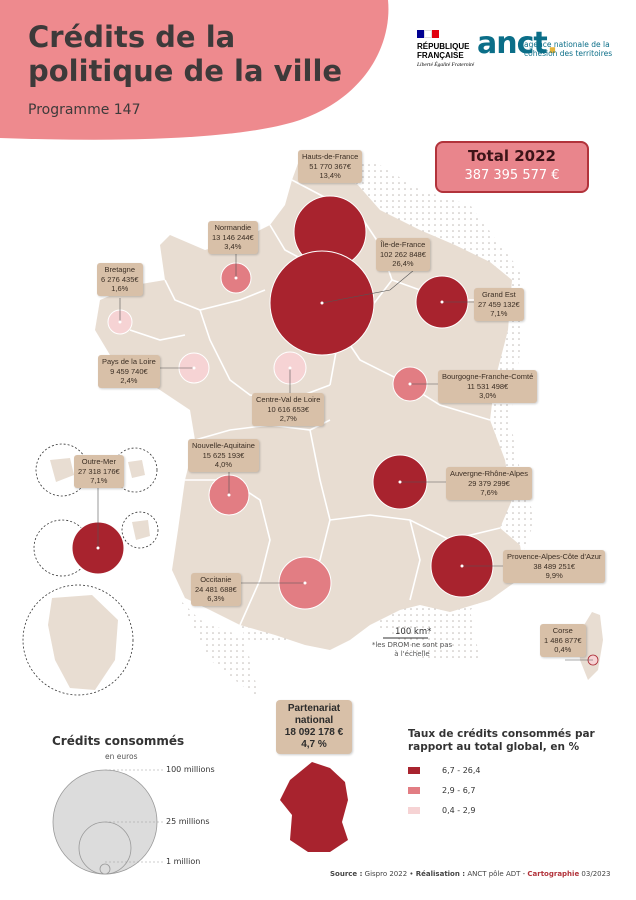 Image resolution: width=636 pixels, height=900 pixels. Describe the element at coordinates (496, 874) in the screenshot. I see `realisation-value: ANCT pôle ADT -` at that location.